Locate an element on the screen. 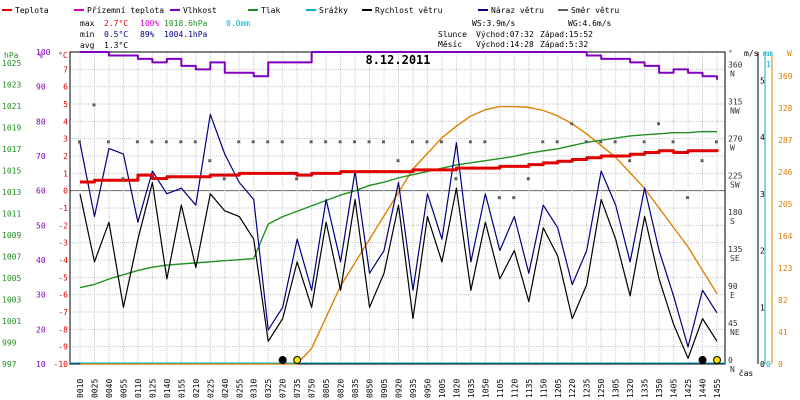 This screenshot has height=400, width=800. solar-tick-label: 0 is located at coordinates (780, 364).